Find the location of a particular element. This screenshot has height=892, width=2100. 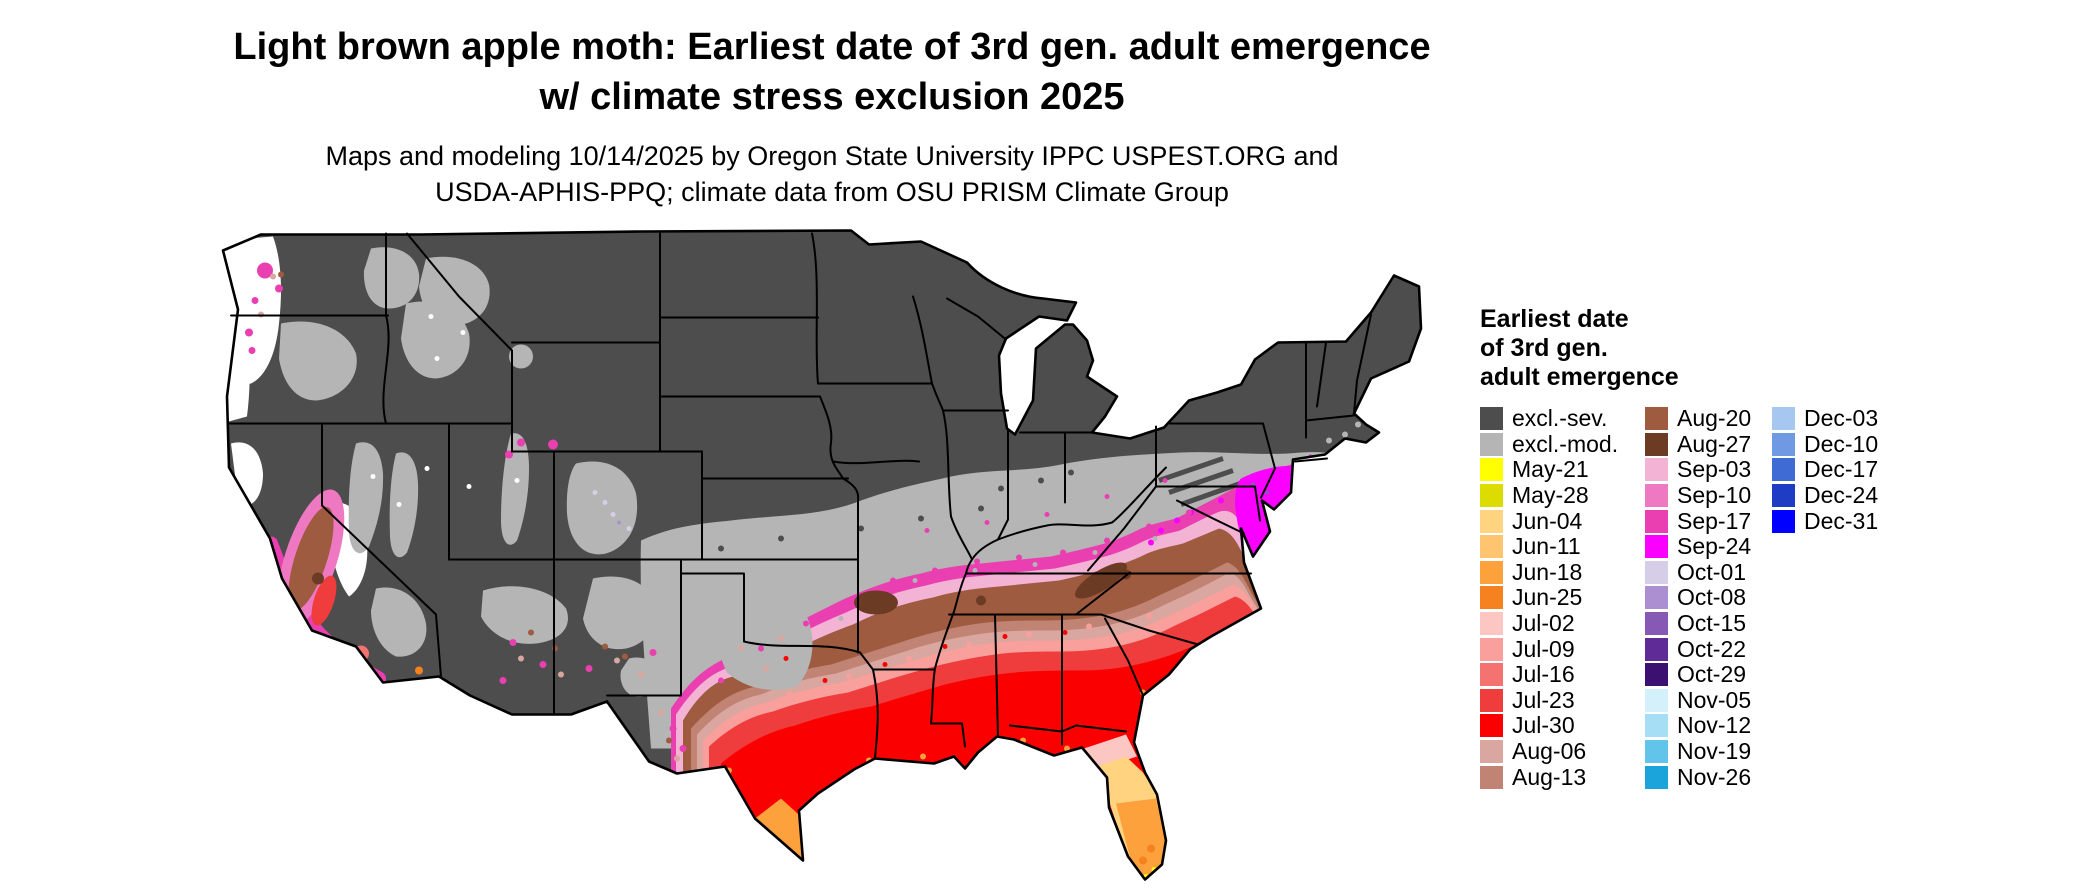

legend-item: May-21 is located at coordinates (1562, 469).